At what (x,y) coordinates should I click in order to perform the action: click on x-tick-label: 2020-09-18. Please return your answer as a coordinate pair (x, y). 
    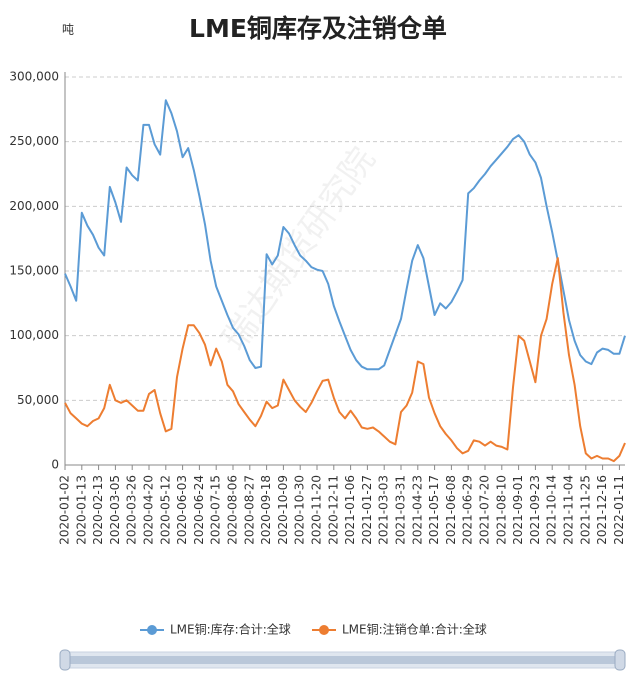
    Looking at the image, I should click on (266, 510).